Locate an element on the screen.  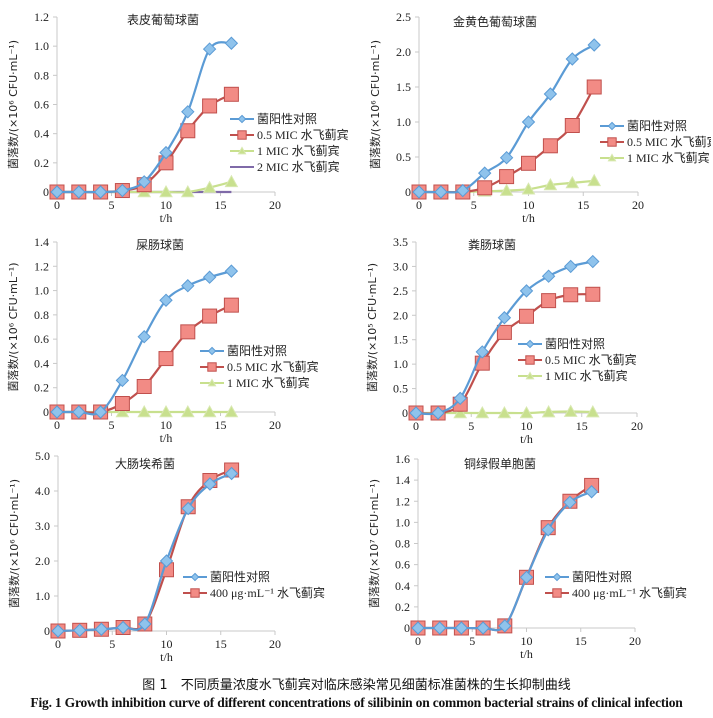
legend-label: 0.5 MIC 水飞蓟宾 is located at coordinates (303, 134).